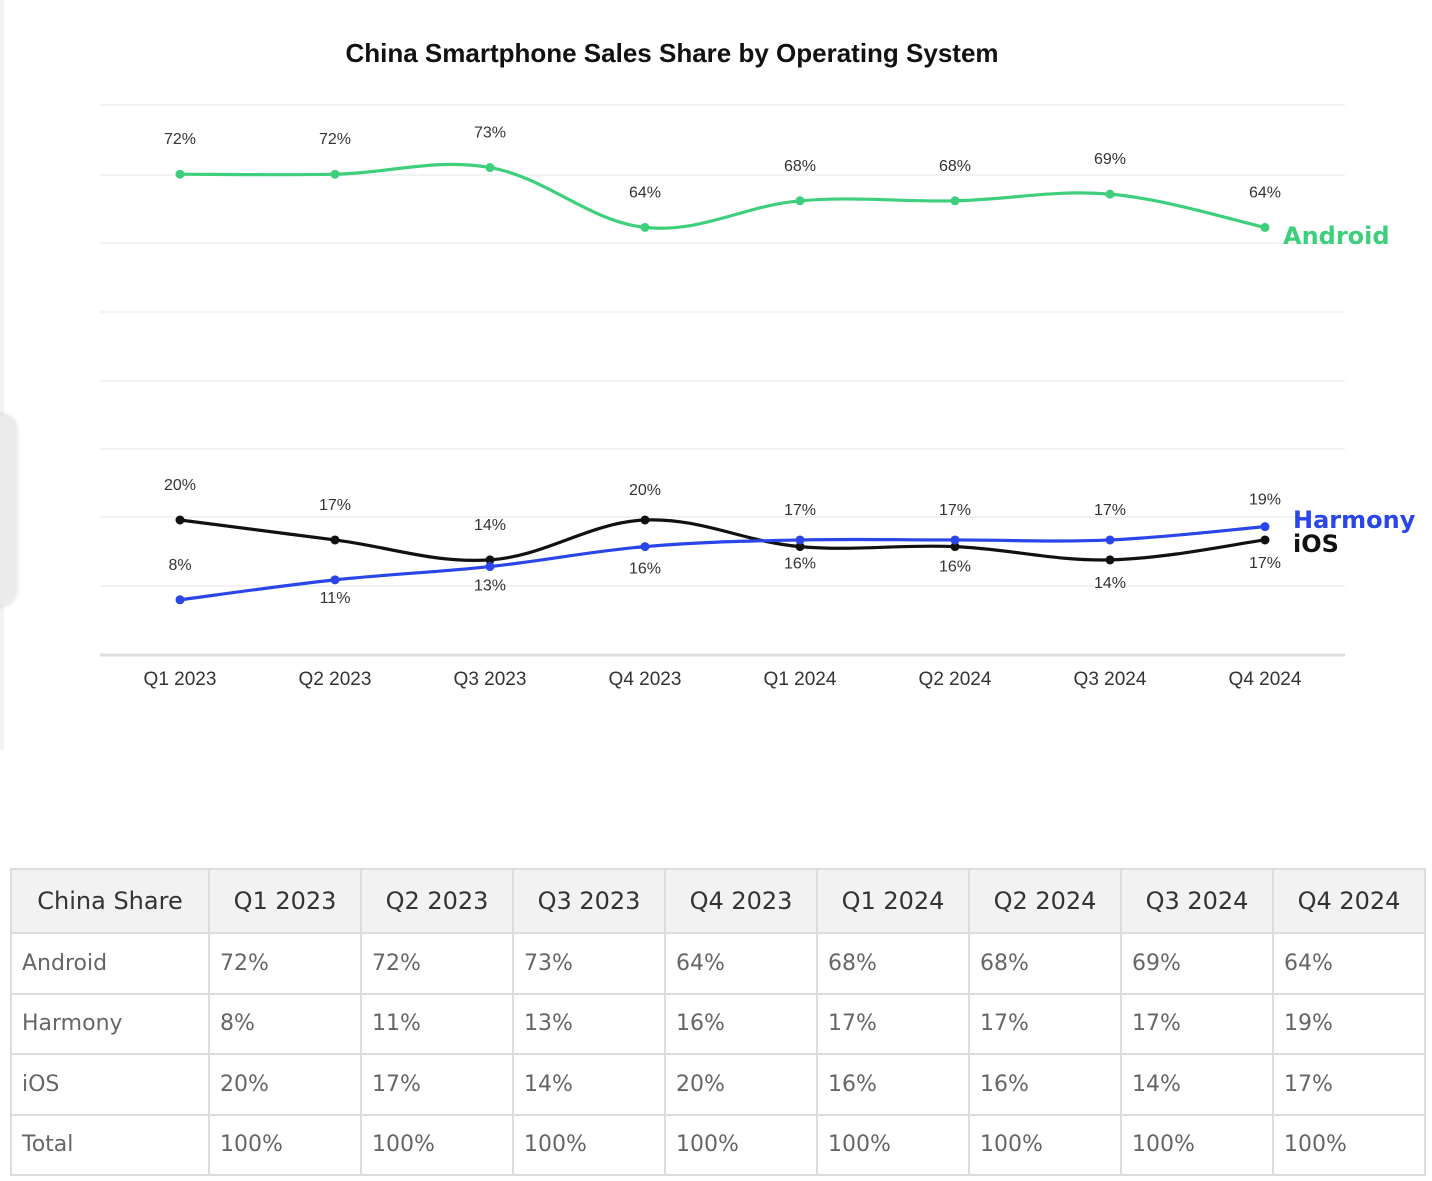 Image resolution: width=1432 pixels, height=1181 pixels. What do you see at coordinates (1354, 520) in the screenshot?
I see `series-label-harmony: Harmony` at bounding box center [1354, 520].